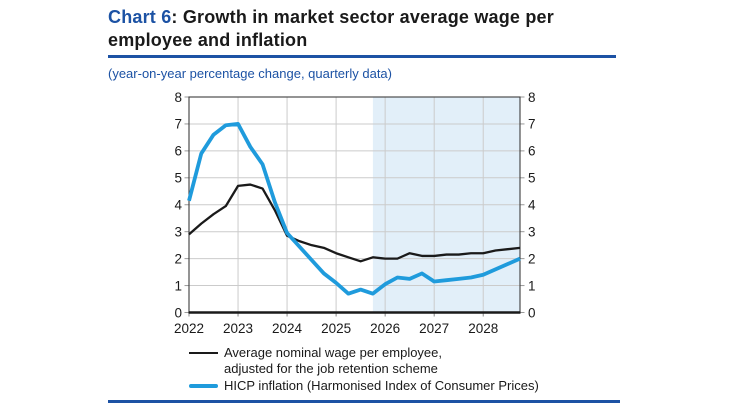 The width and height of the screenshot is (730, 410). What do you see at coordinates (203, 352) in the screenshot?
I see `wage-line-swatch` at bounding box center [203, 352].